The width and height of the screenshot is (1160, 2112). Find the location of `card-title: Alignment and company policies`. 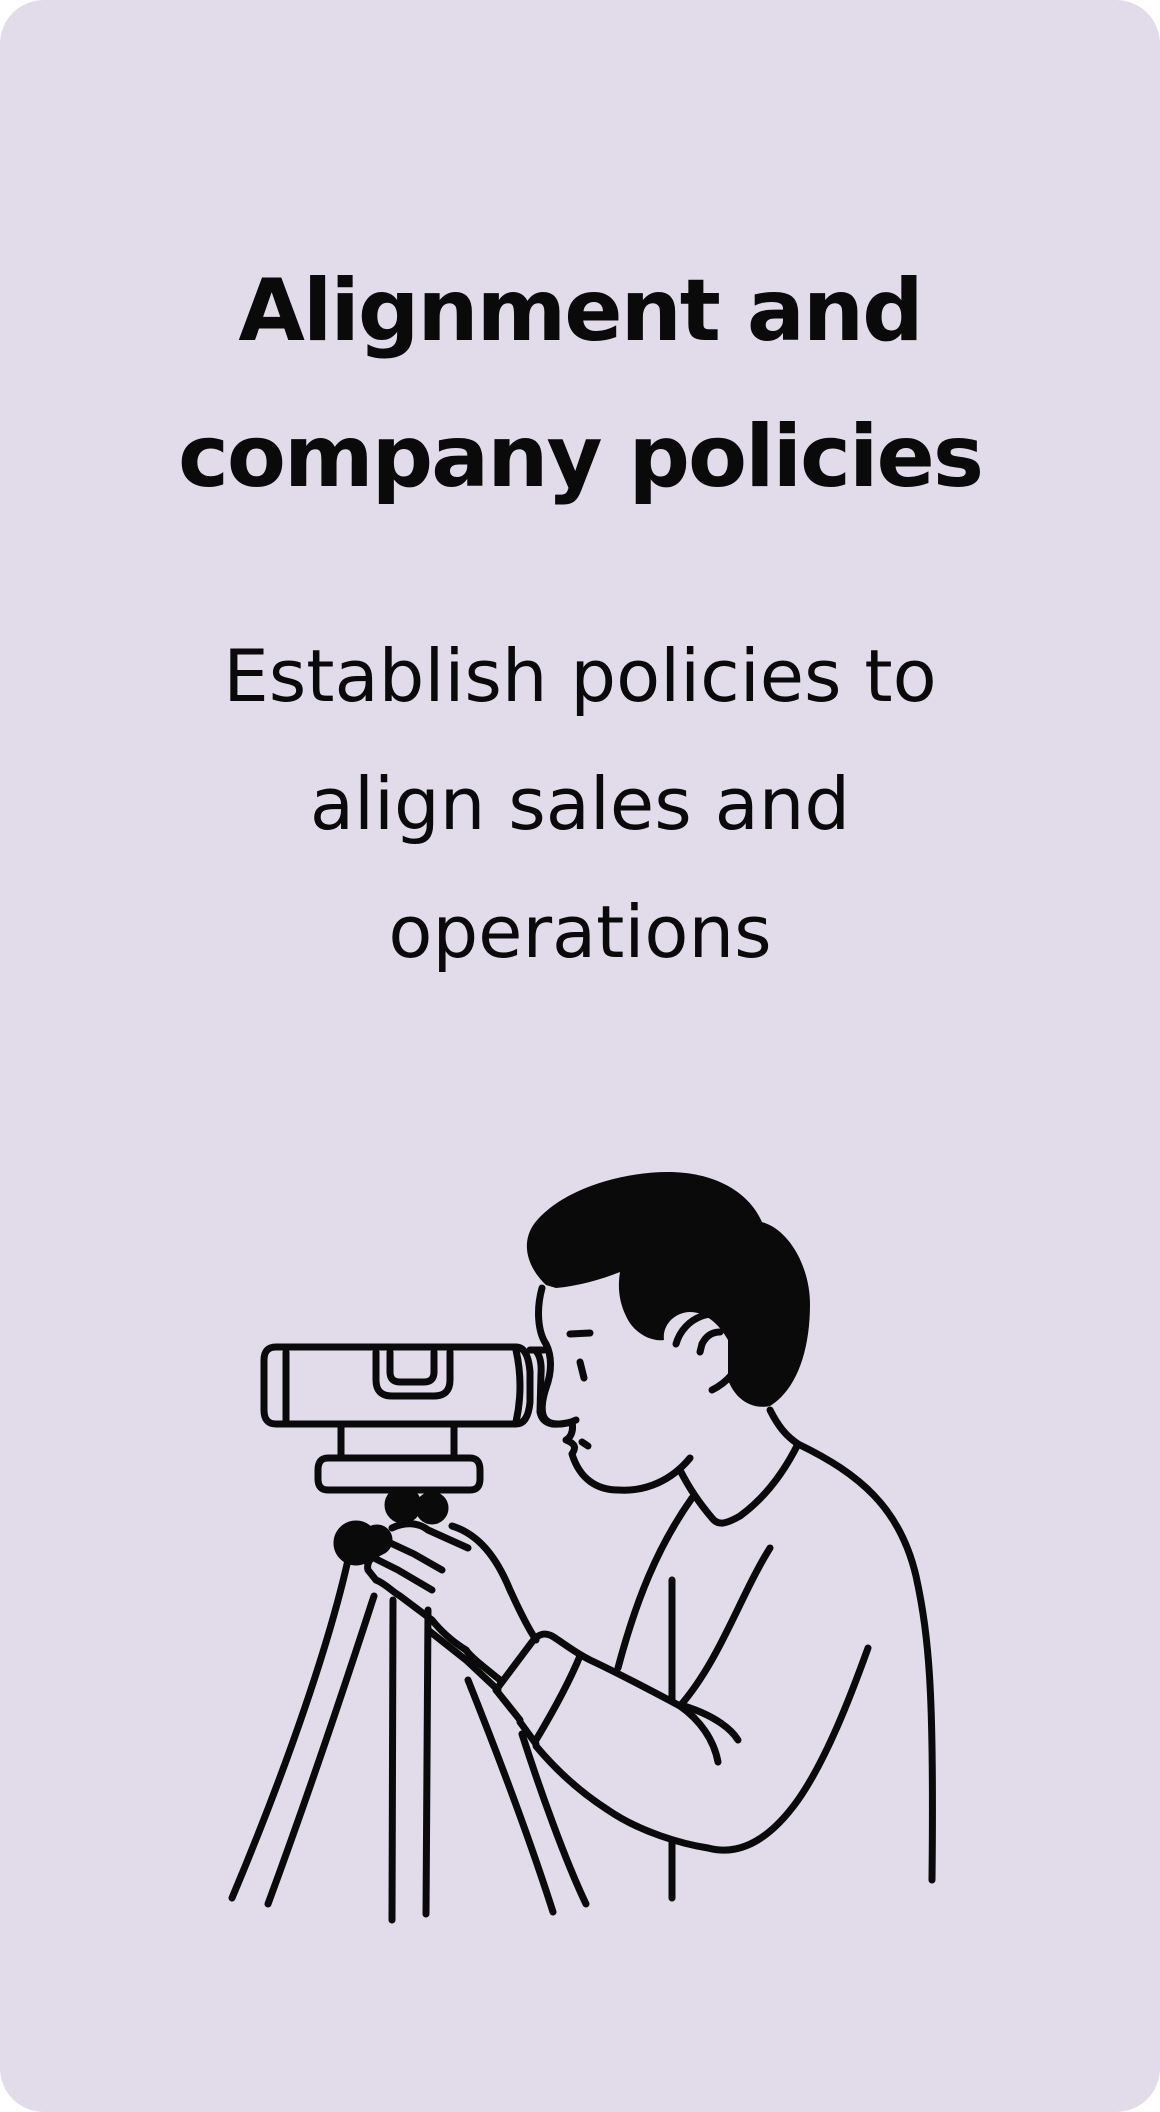

card-title: Alignment and company policies is located at coordinates (580, 384).